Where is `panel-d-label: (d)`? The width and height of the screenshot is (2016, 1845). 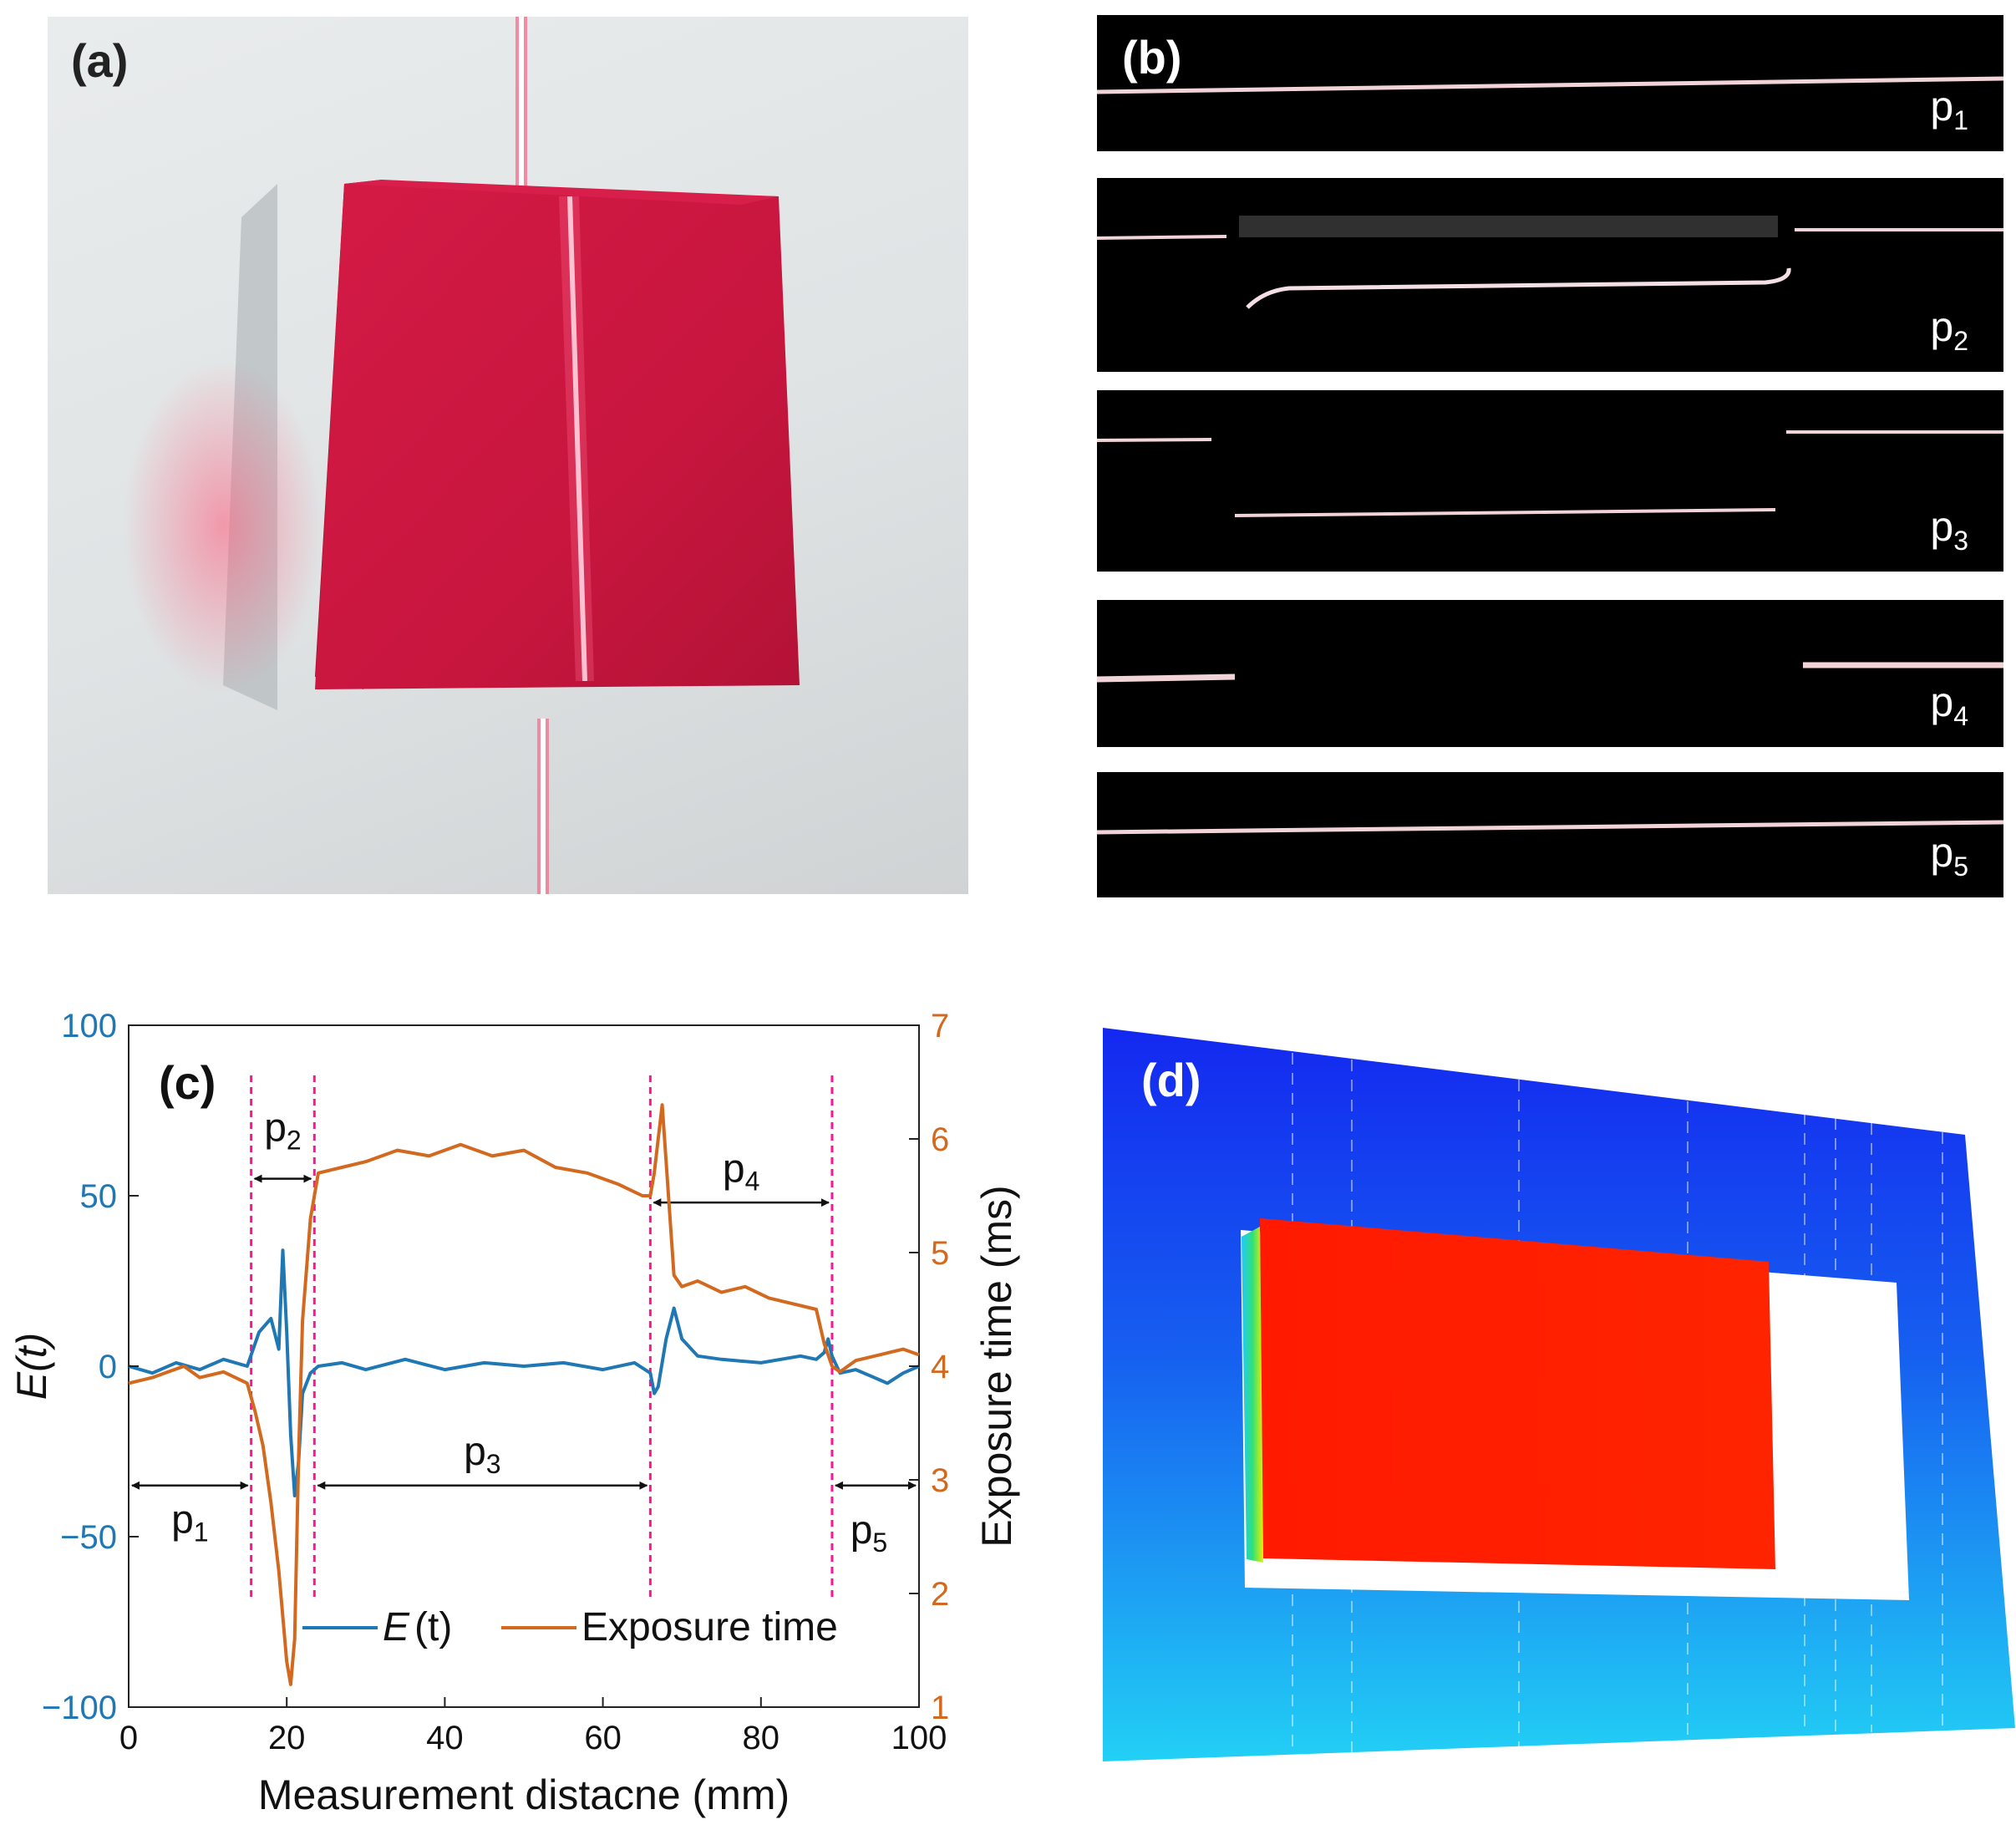
panel-d-label: (d) is located at coordinates (1171, 1080).